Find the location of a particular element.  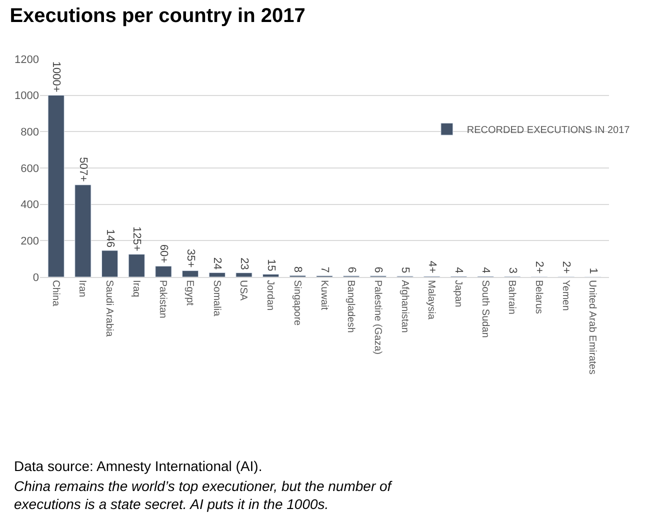

y-tick-label: 0 is located at coordinates (35, 278).